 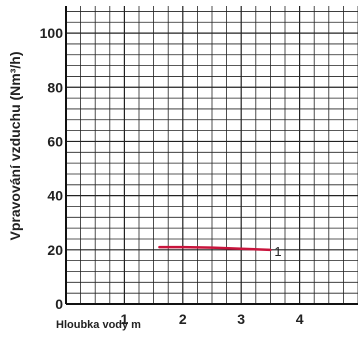 What do you see at coordinates (300, 319) in the screenshot?
I see `x-tick-label: 4` at bounding box center [300, 319].